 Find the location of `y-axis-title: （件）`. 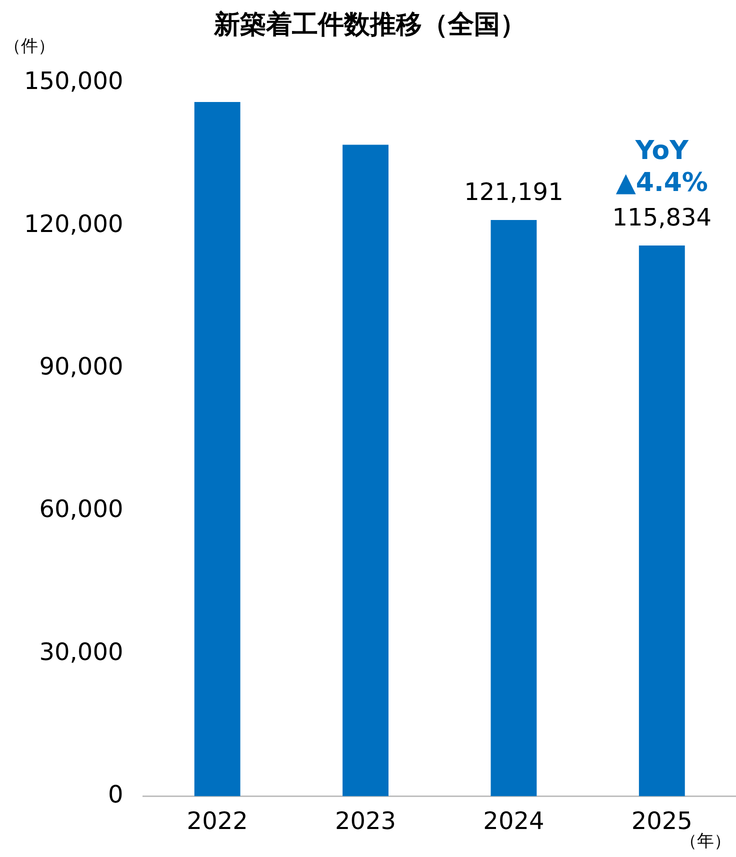

y-axis-title: （件） is located at coordinates (29, 46).